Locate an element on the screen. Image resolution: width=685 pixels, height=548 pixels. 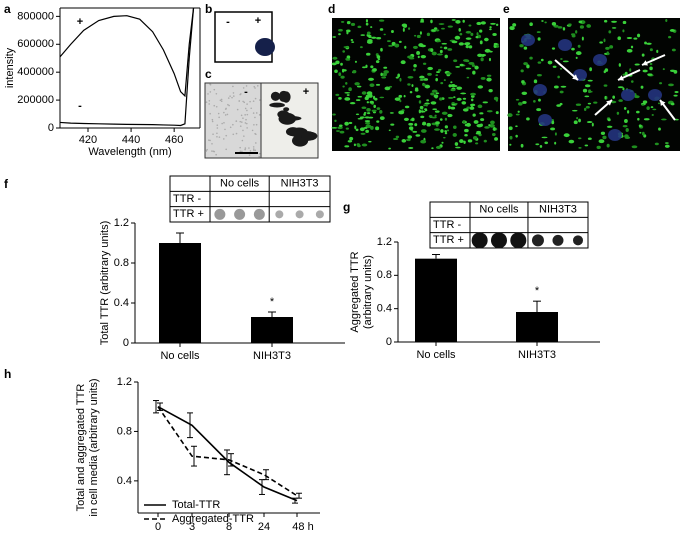
nucleus is located at coordinates (545, 120).